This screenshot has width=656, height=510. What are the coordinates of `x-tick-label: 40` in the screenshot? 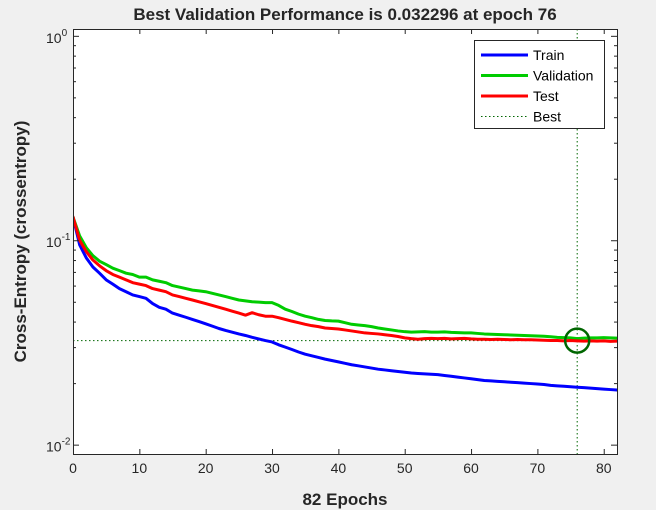 It's located at (339, 468).